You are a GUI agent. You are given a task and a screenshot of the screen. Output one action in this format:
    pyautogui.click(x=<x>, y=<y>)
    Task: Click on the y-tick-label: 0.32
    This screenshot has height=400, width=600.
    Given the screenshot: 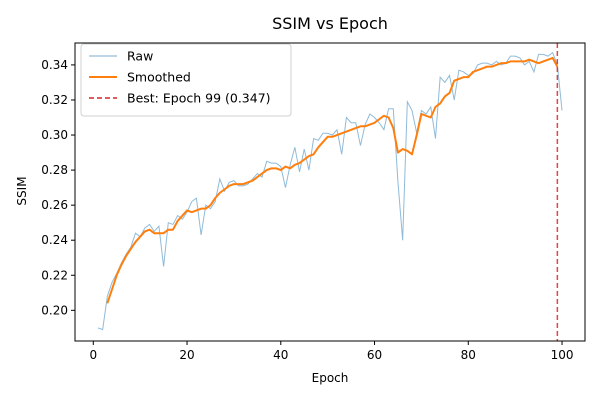 What is the action you would take?
    pyautogui.click(x=54, y=100)
    